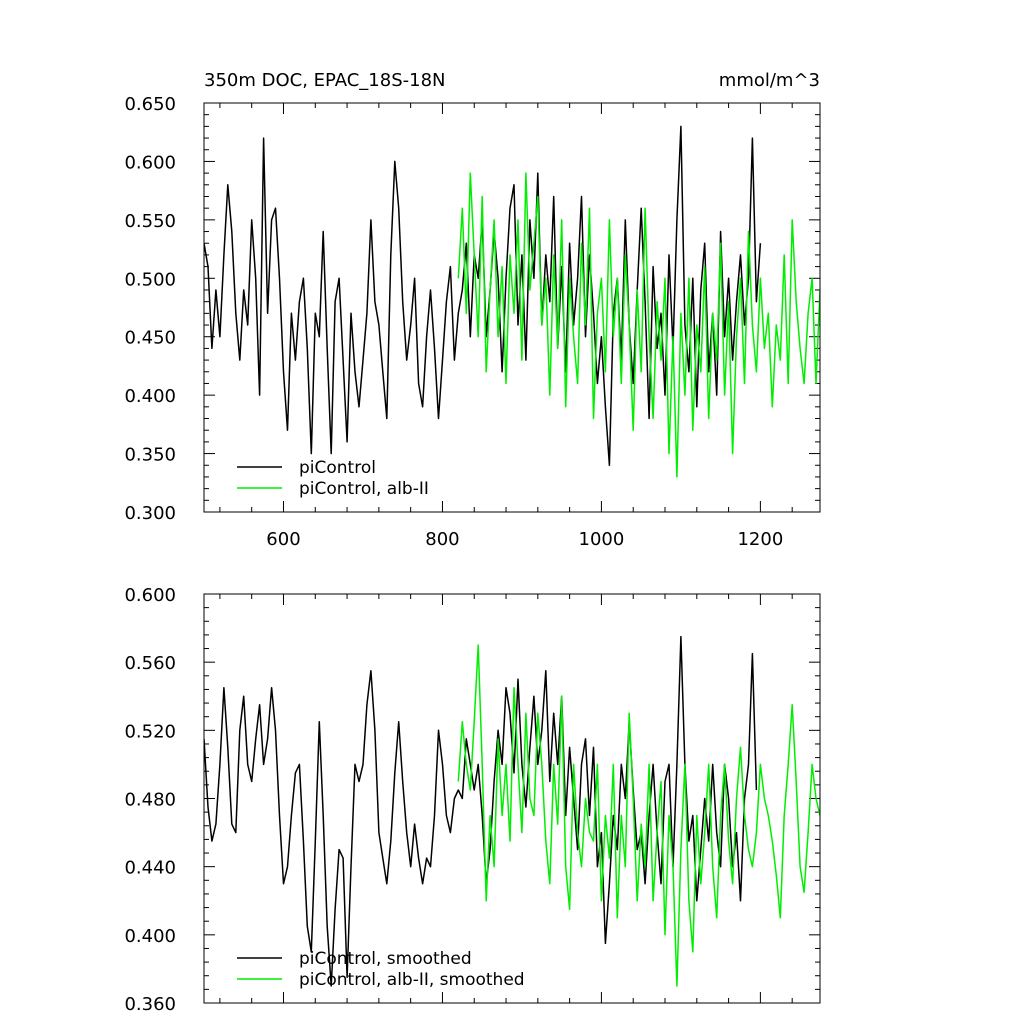  I want to click on bottom-y-tick-label: 0.440, so click(150, 868).